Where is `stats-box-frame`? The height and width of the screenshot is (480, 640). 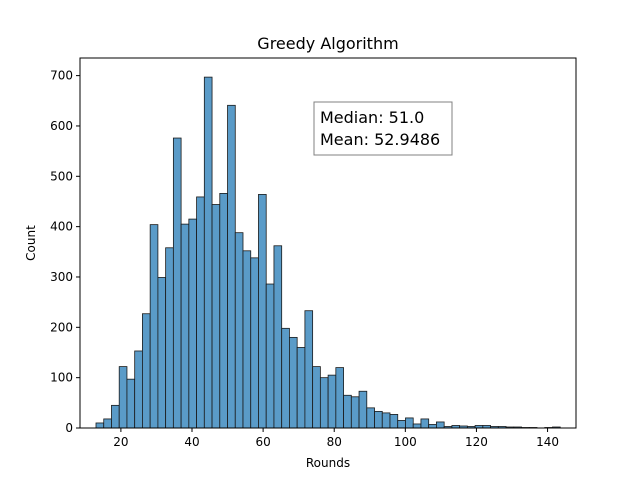 stats-box-frame is located at coordinates (383, 128).